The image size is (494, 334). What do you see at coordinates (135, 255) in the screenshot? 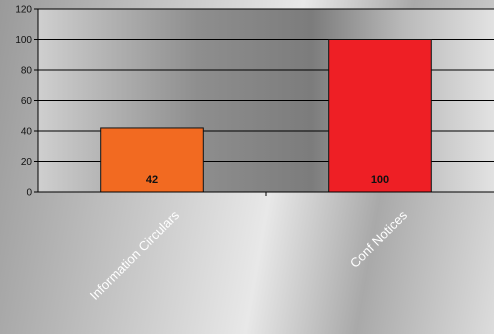
I see `category-label: Information Circulars` at bounding box center [135, 255].